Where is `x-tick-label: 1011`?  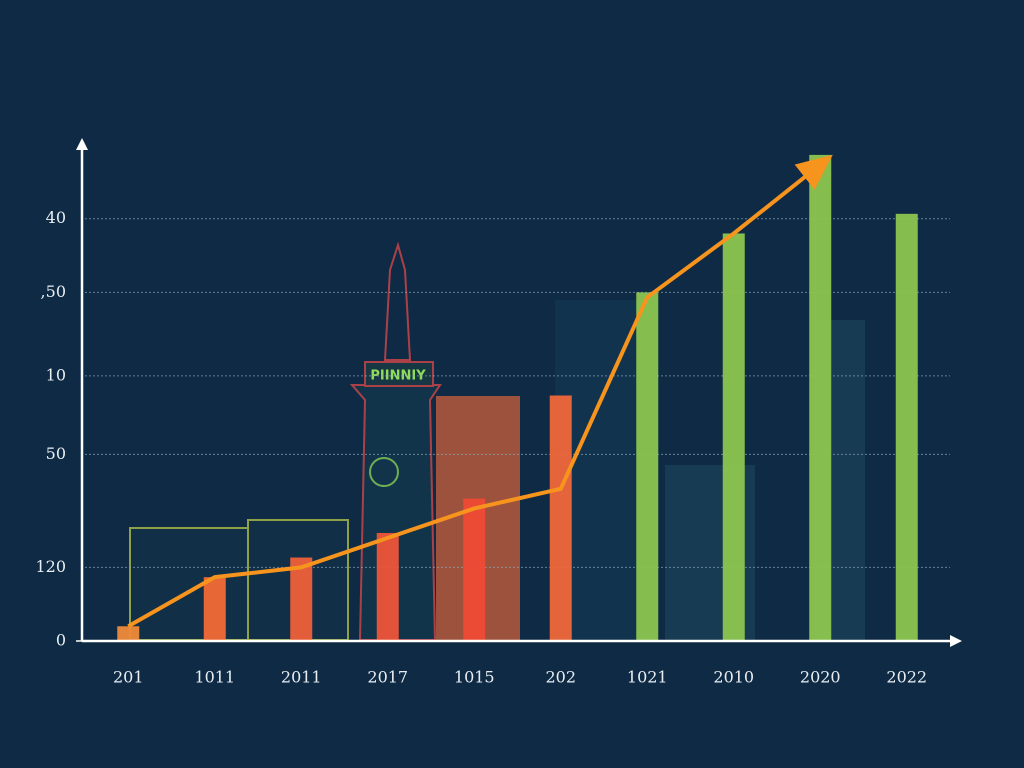
x-tick-label: 1011 is located at coordinates (214, 677).